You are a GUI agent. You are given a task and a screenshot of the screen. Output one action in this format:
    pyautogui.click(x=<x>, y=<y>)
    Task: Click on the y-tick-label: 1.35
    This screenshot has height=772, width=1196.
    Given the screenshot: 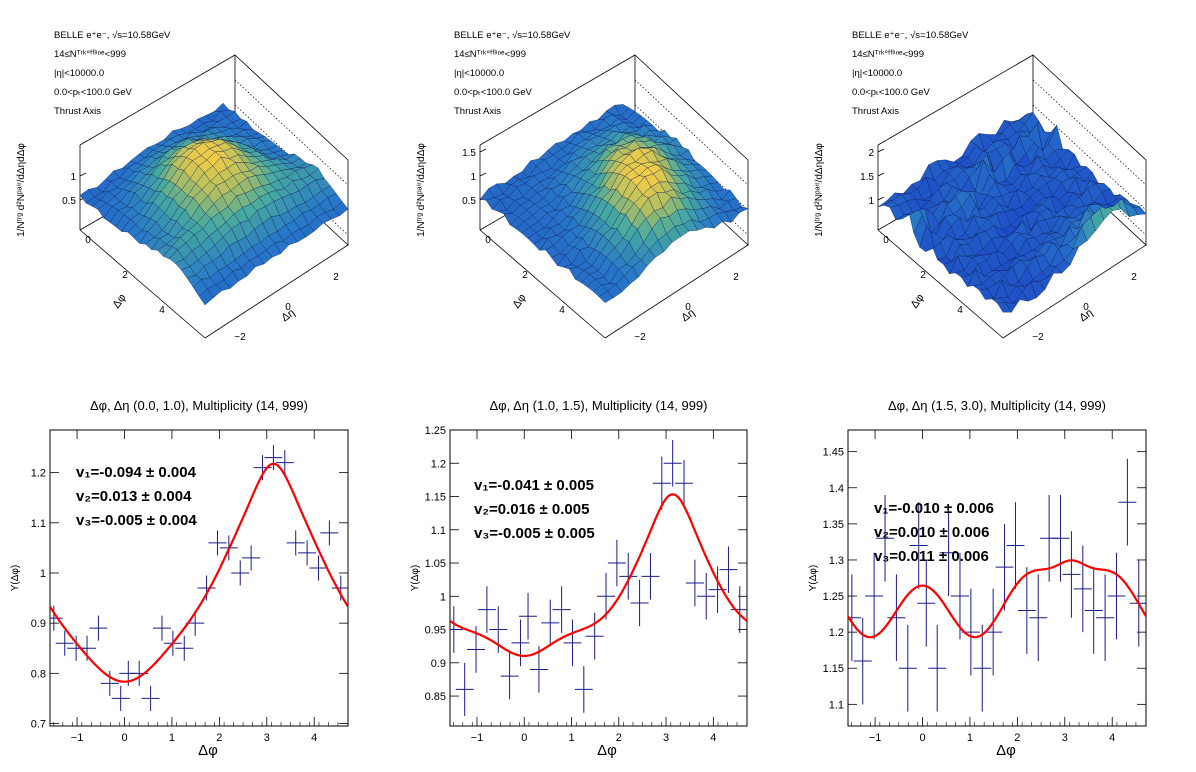 What is the action you would take?
    pyautogui.click(x=833, y=525)
    